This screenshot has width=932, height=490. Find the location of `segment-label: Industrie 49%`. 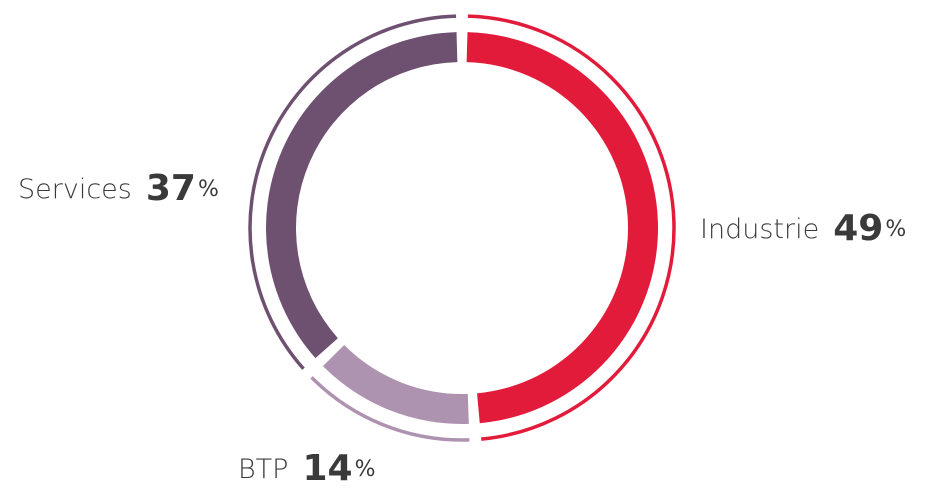

segment-label: Industrie 49% is located at coordinates (803, 228).